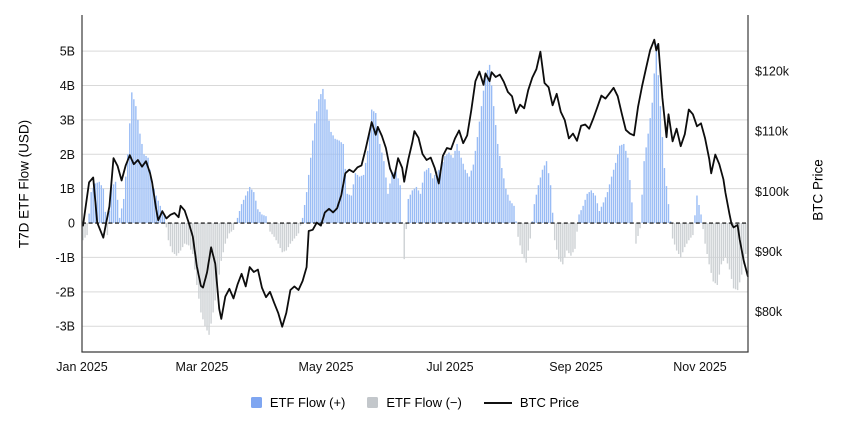 The height and width of the screenshot is (436, 842). I want to click on price-axis-tick-label: $110k, so click(772, 132).